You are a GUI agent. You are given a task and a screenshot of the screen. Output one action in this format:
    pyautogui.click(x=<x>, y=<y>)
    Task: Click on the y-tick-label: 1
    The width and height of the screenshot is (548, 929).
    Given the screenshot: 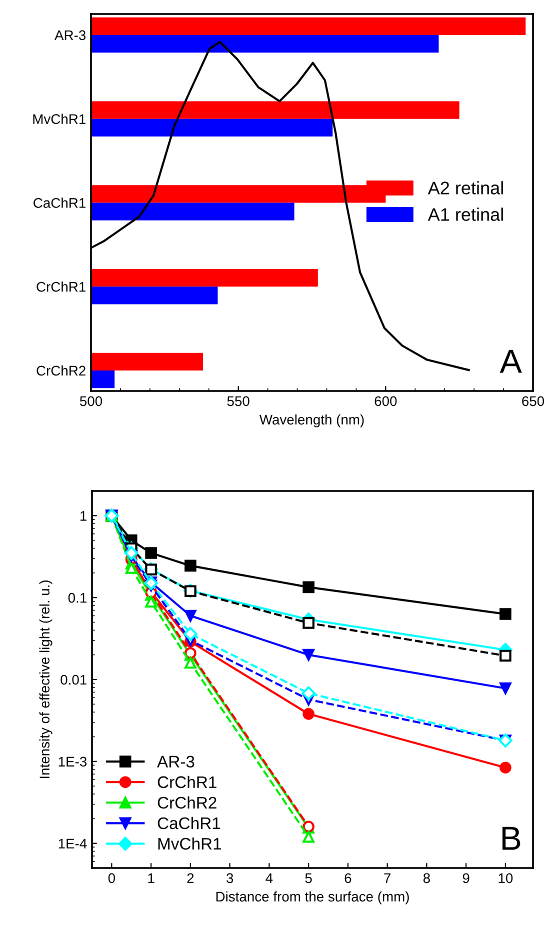 What is the action you would take?
    pyautogui.click(x=83, y=516)
    